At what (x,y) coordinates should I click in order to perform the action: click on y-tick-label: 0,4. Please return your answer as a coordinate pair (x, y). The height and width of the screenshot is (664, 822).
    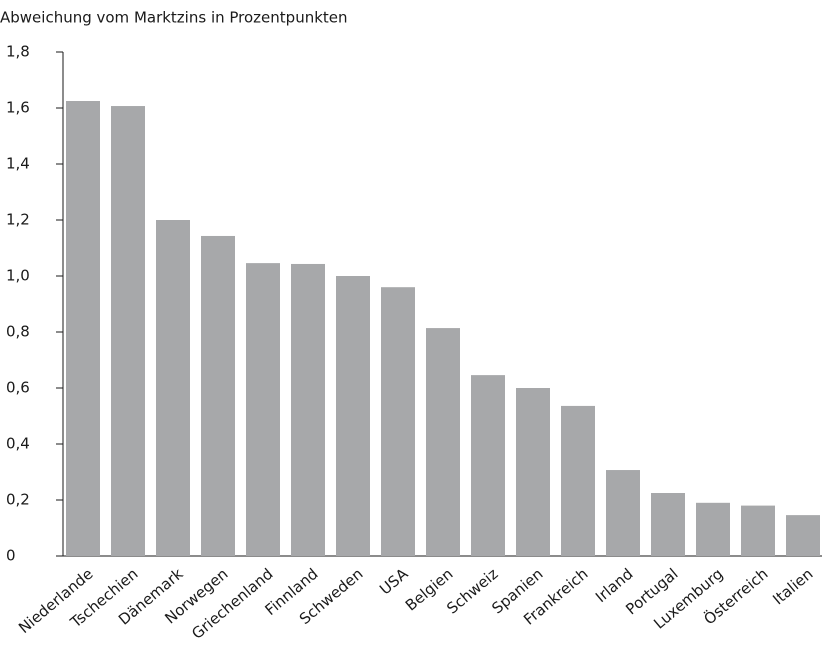
    Looking at the image, I should click on (18, 444).